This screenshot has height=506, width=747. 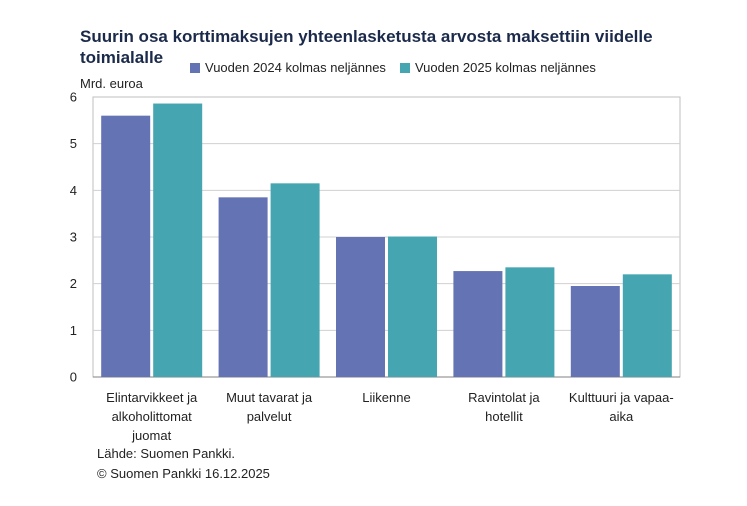 I want to click on legend-item-2024: Vuoden 2024 kolmas neljännes, so click(x=288, y=67).